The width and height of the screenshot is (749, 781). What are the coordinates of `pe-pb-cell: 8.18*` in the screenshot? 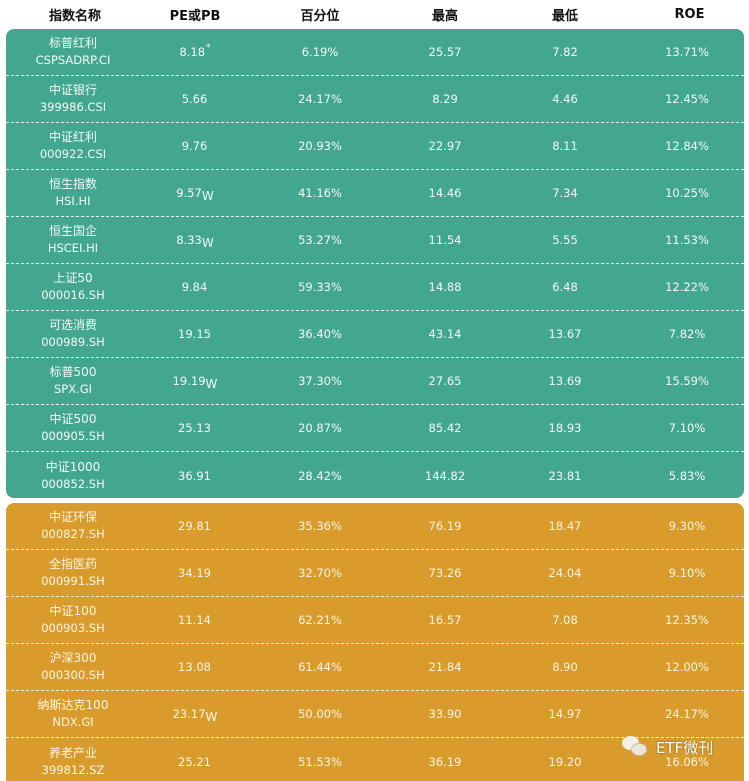 It's located at (195, 51).